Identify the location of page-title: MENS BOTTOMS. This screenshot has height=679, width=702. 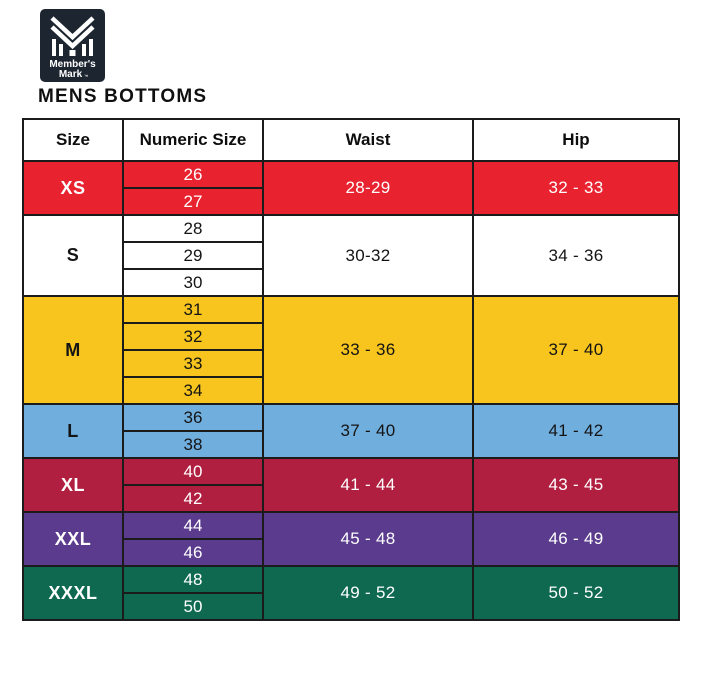
(123, 96).